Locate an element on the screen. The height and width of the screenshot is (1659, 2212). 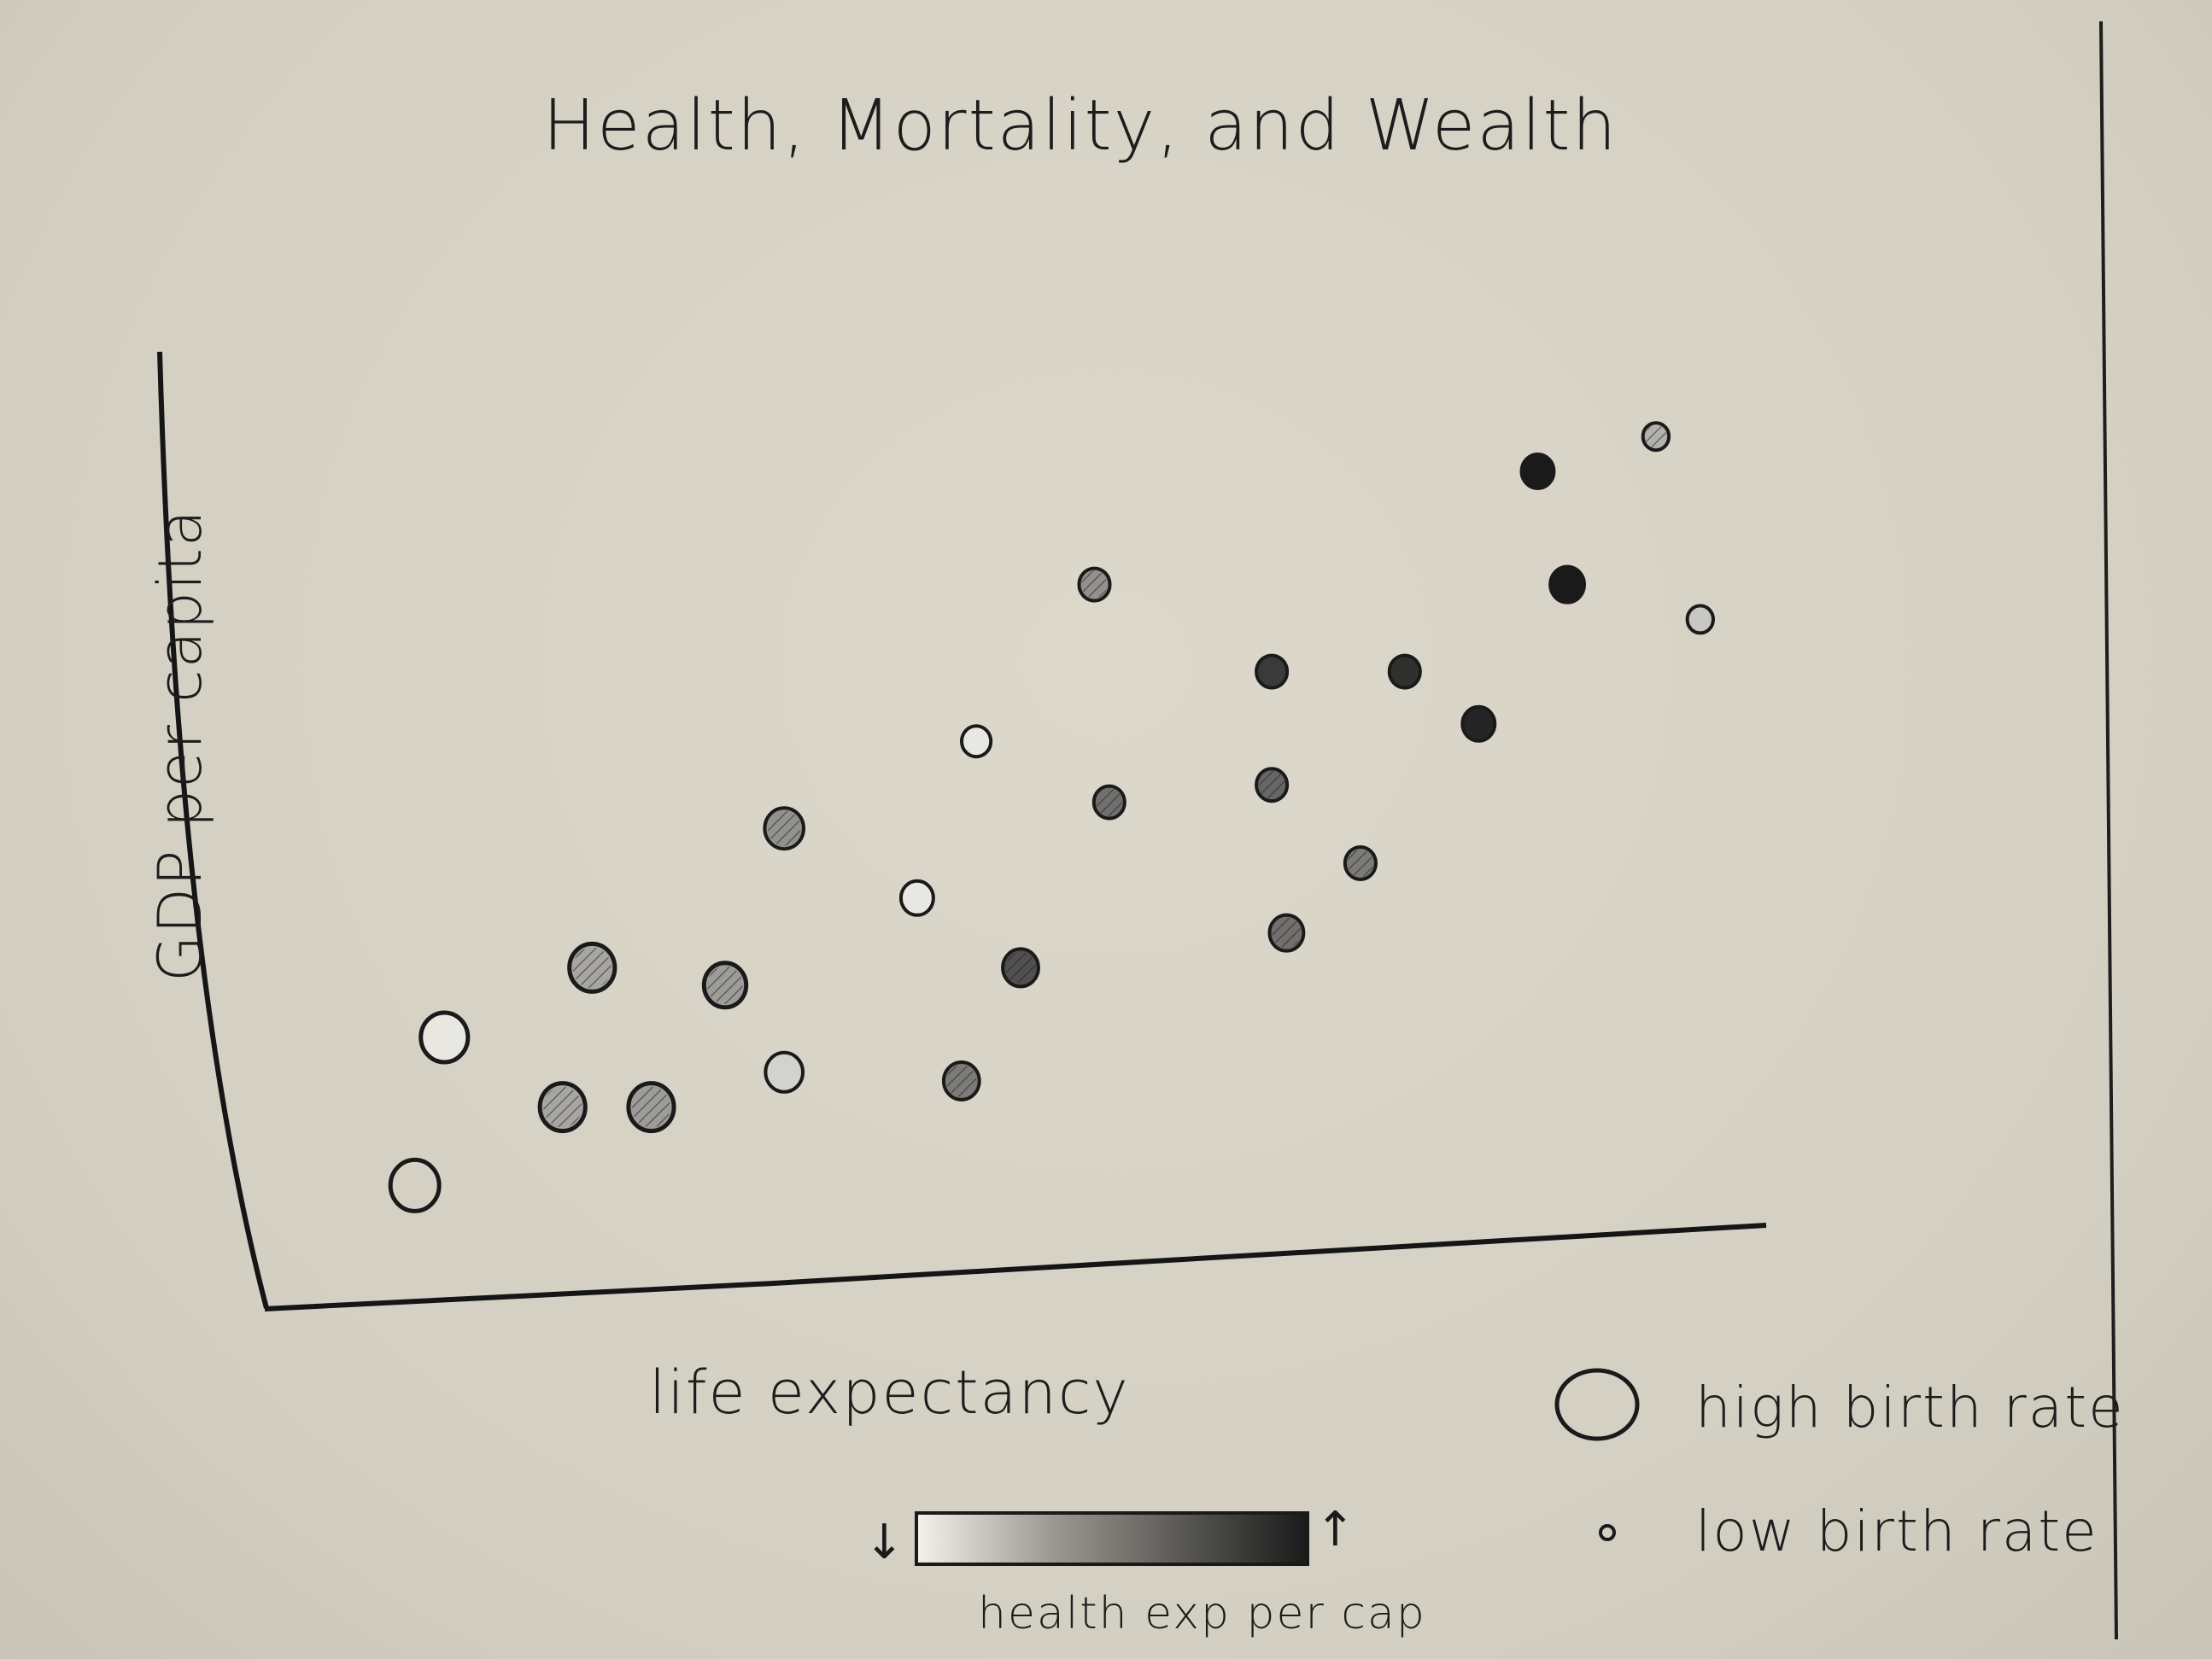
legend-low-birth-rate-label: low birth rate is located at coordinates (1896, 1531).